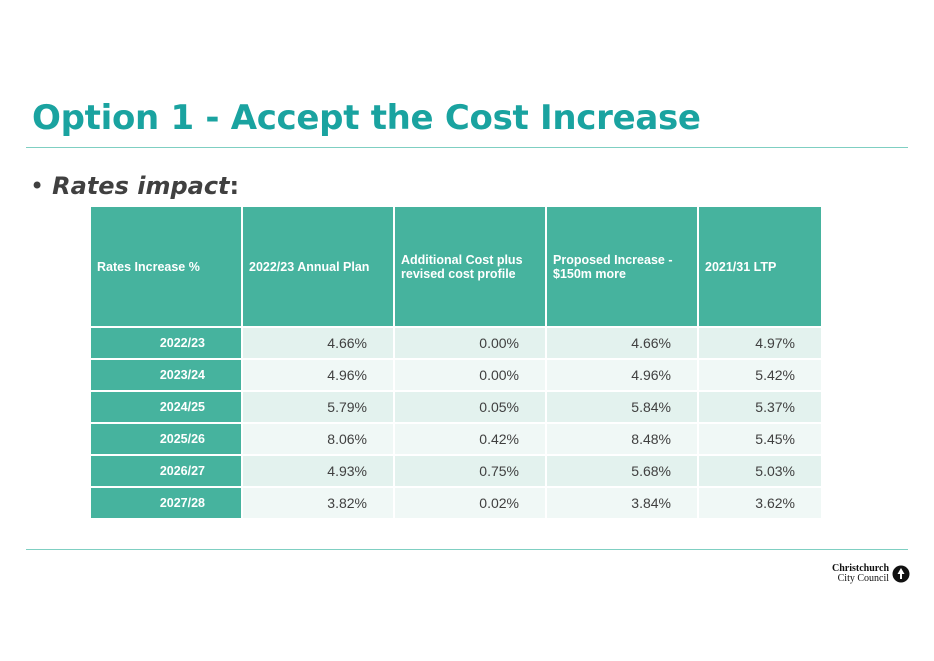 The height and width of the screenshot is (661, 934). What do you see at coordinates (167, 470) in the screenshot?
I see `year-cell: 2026/27` at bounding box center [167, 470].